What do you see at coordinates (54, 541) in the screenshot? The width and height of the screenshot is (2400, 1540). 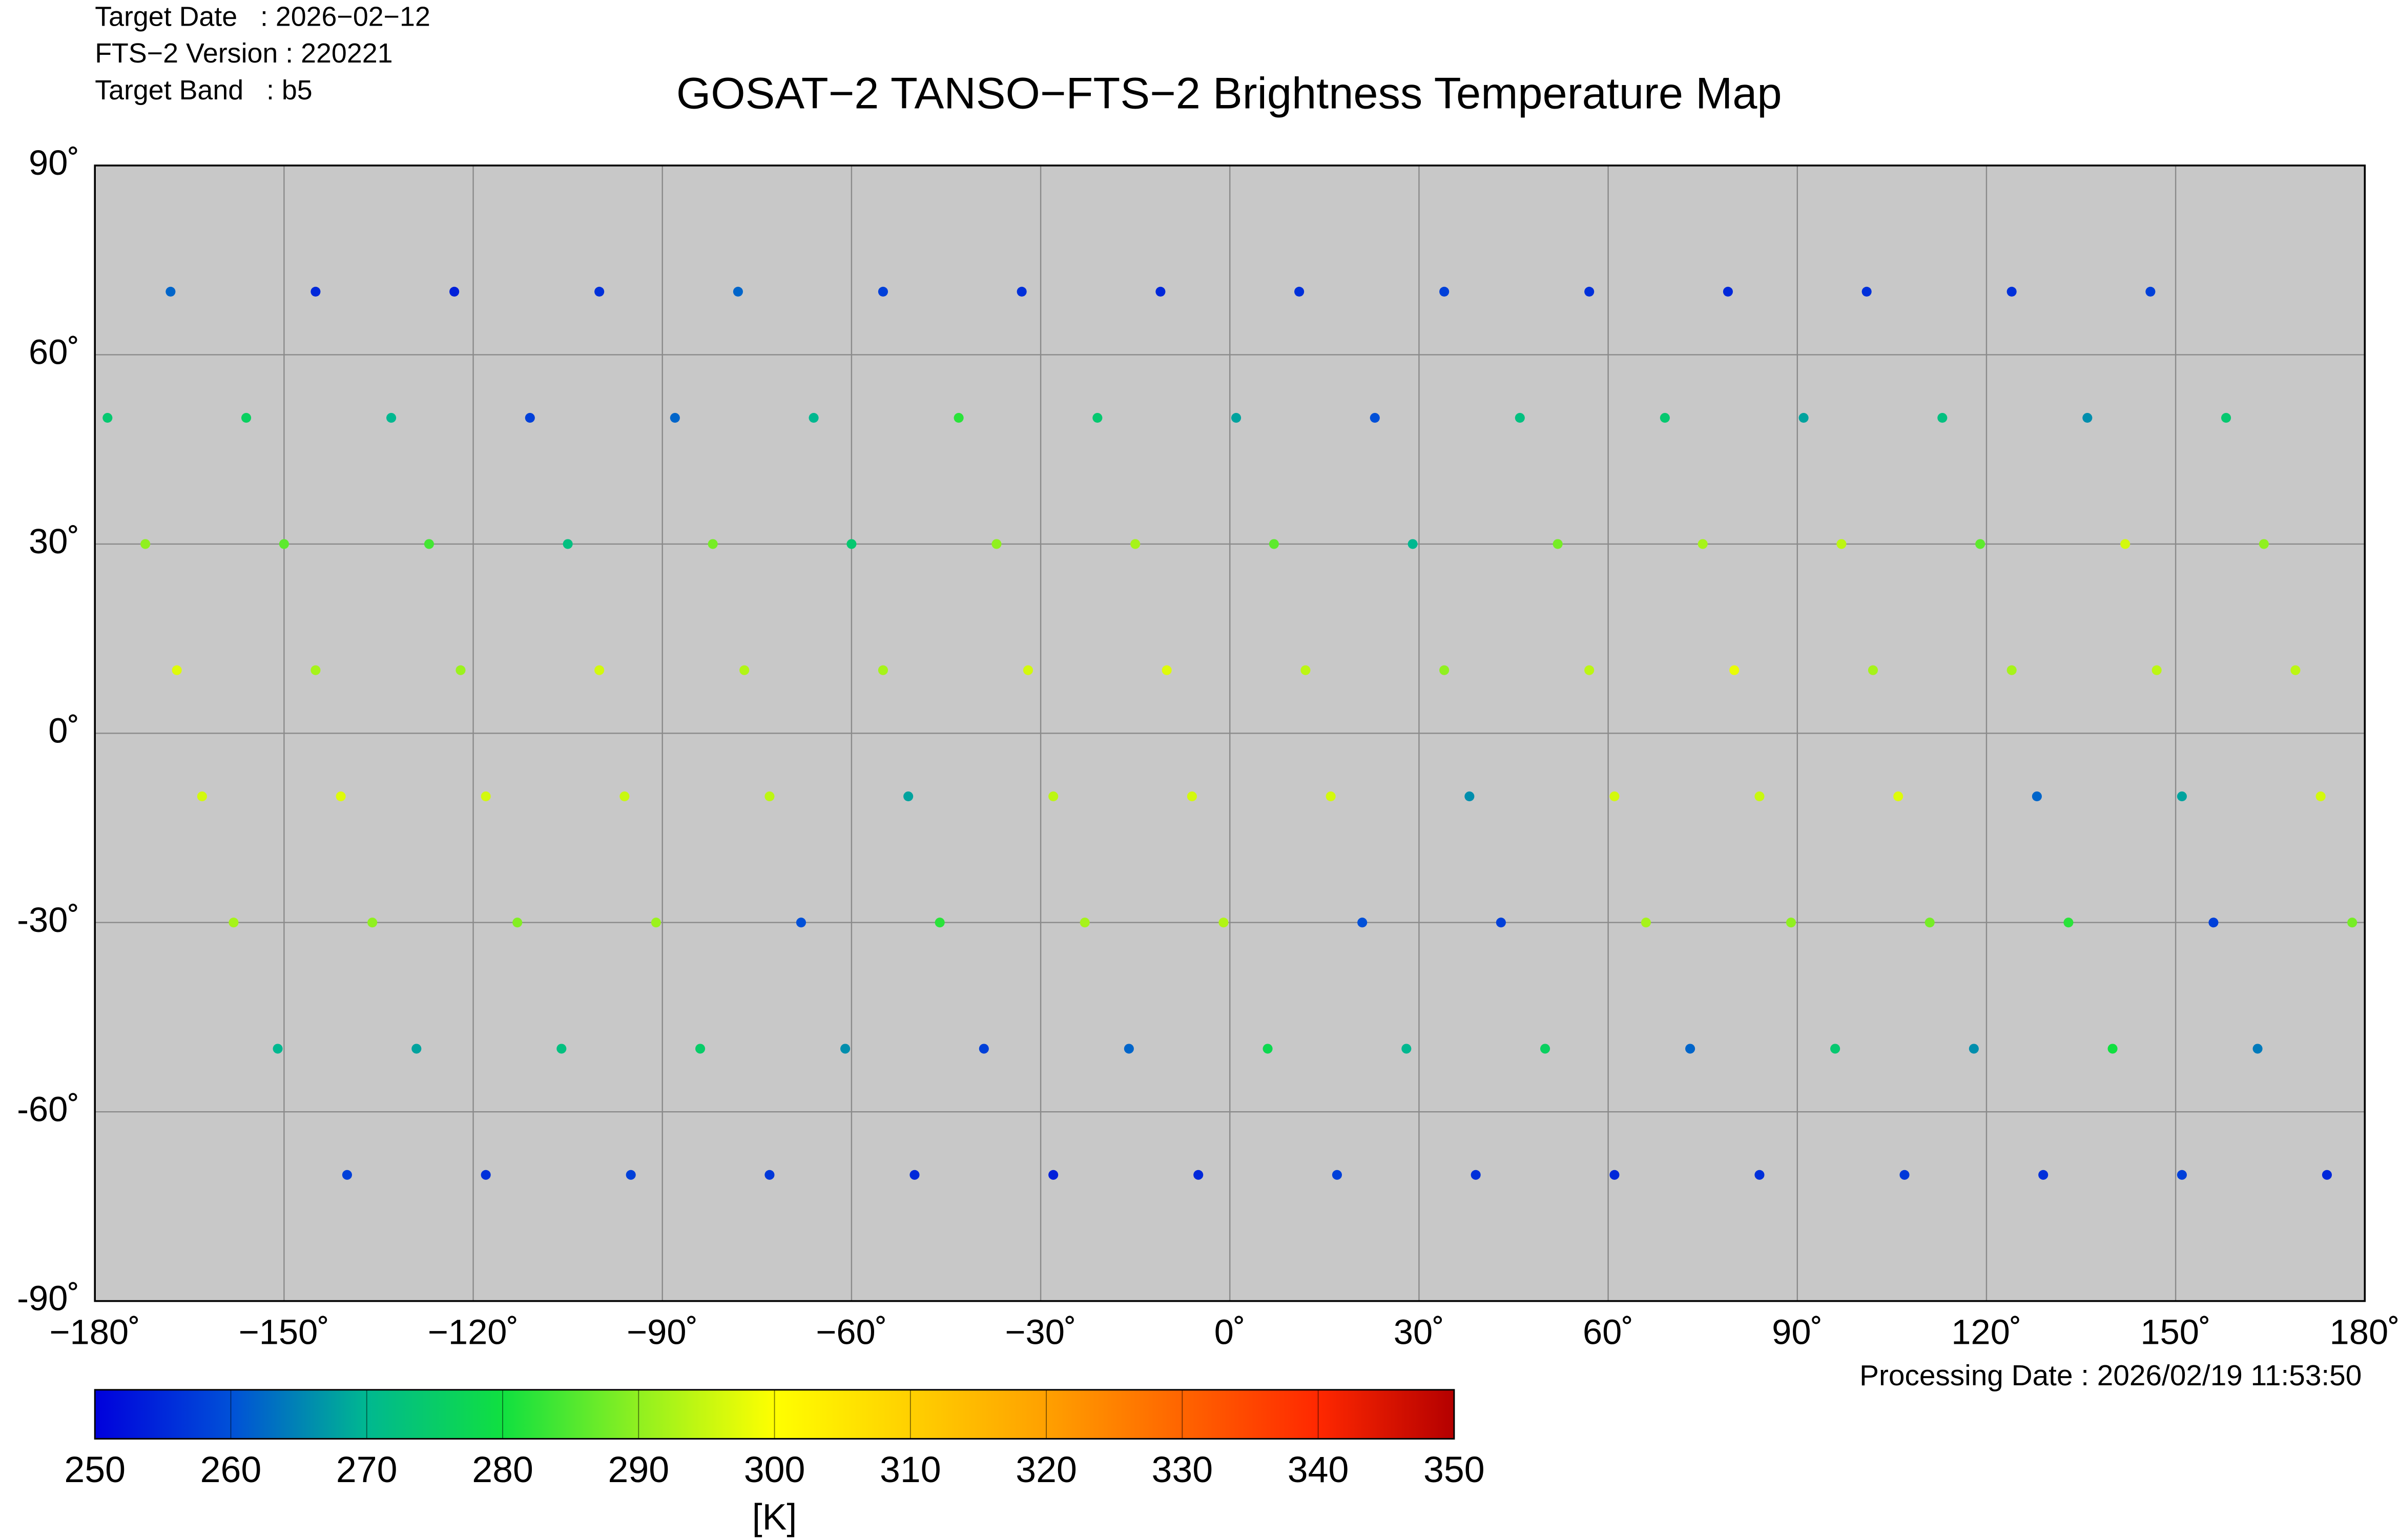 I see `y-tick-label: 30˚` at bounding box center [54, 541].